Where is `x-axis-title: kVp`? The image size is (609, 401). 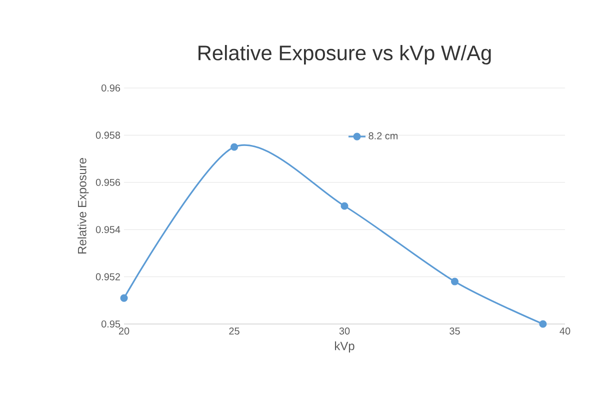
x-axis-title: kVp is located at coordinates (344, 347).